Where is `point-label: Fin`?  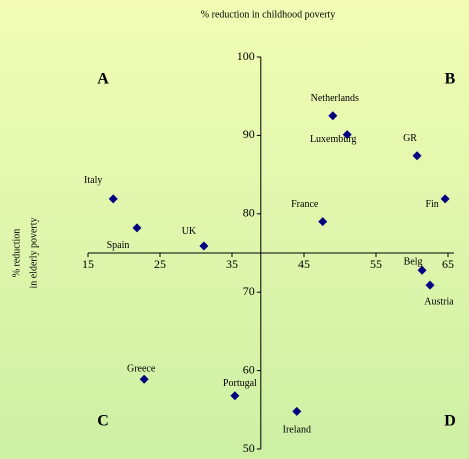
point-label: Fin is located at coordinates (431, 204).